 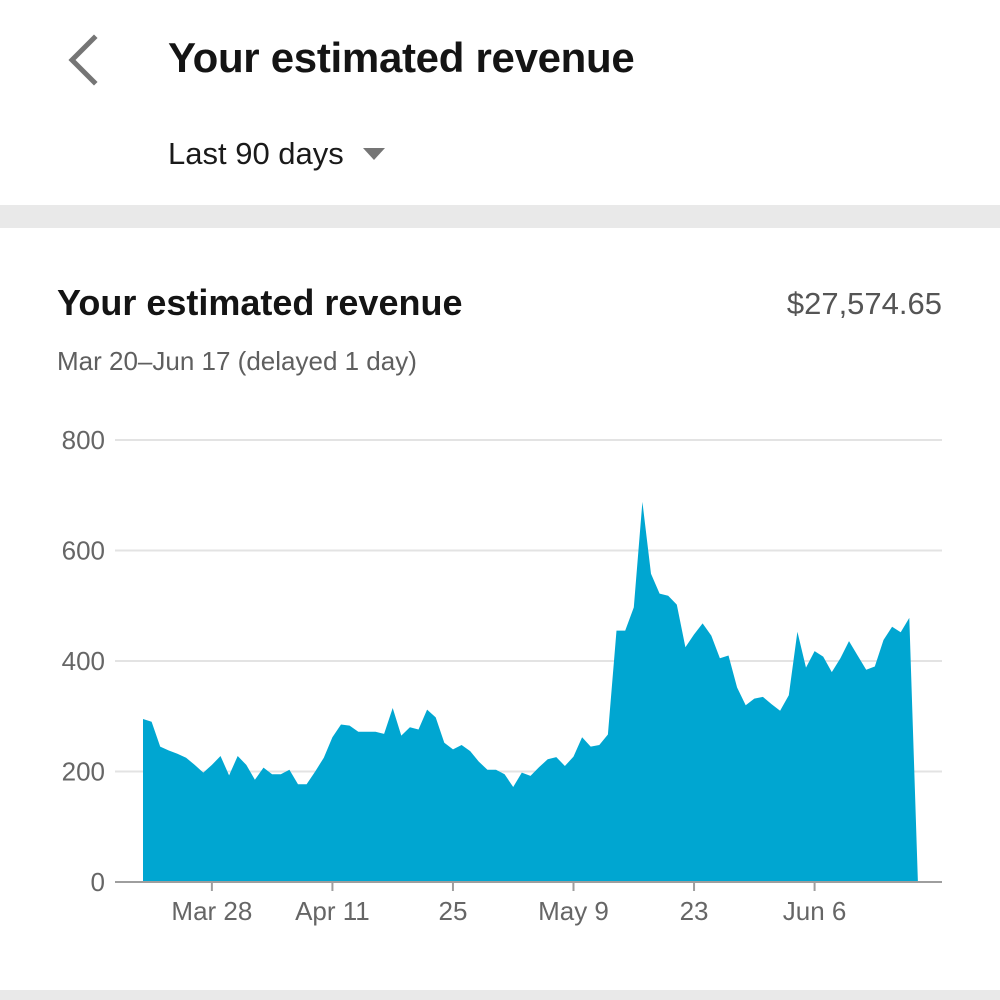 What do you see at coordinates (237, 361) in the screenshot?
I see `date-range-subtitle: Mar 20–Jun 17 (delayed 1 day)` at bounding box center [237, 361].